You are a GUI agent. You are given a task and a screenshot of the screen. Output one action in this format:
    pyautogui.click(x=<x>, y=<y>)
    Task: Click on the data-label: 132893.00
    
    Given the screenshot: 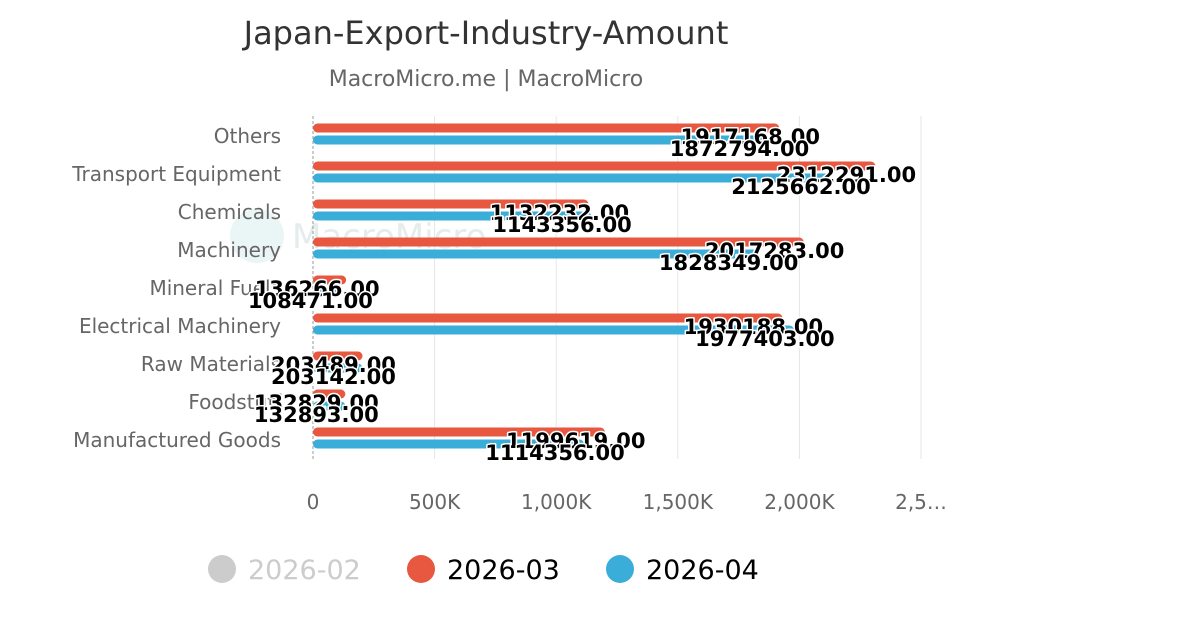 What is the action you would take?
    pyautogui.click(x=316, y=415)
    